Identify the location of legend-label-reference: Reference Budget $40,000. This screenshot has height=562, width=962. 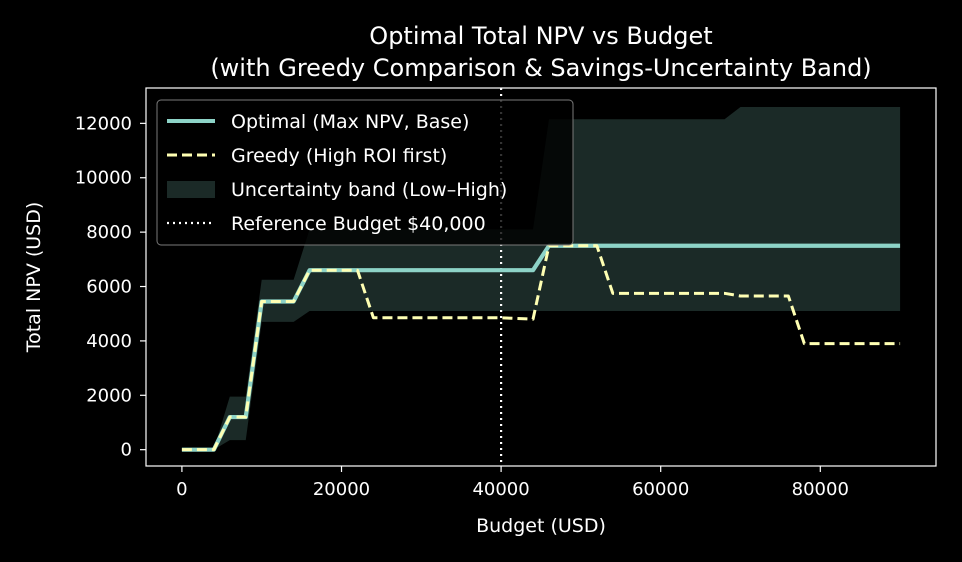
(358, 224).